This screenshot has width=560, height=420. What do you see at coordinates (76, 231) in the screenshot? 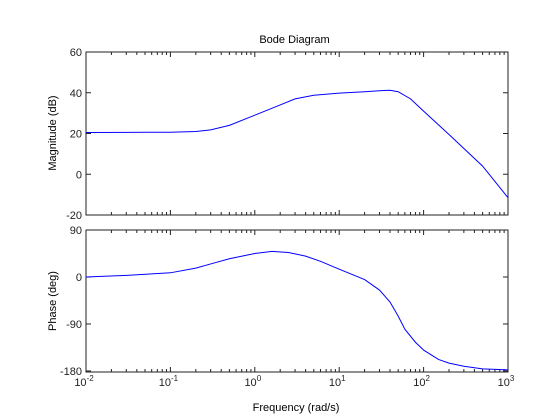
I see `phase-y-tick-label: 90` at bounding box center [76, 231].